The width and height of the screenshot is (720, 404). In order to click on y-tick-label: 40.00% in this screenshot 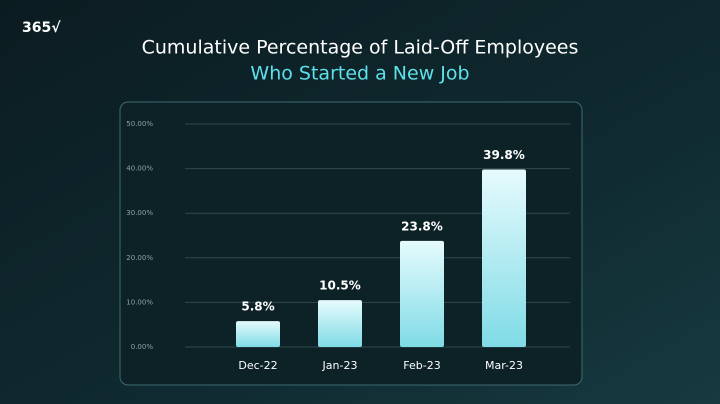, I will do `click(139, 169)`.